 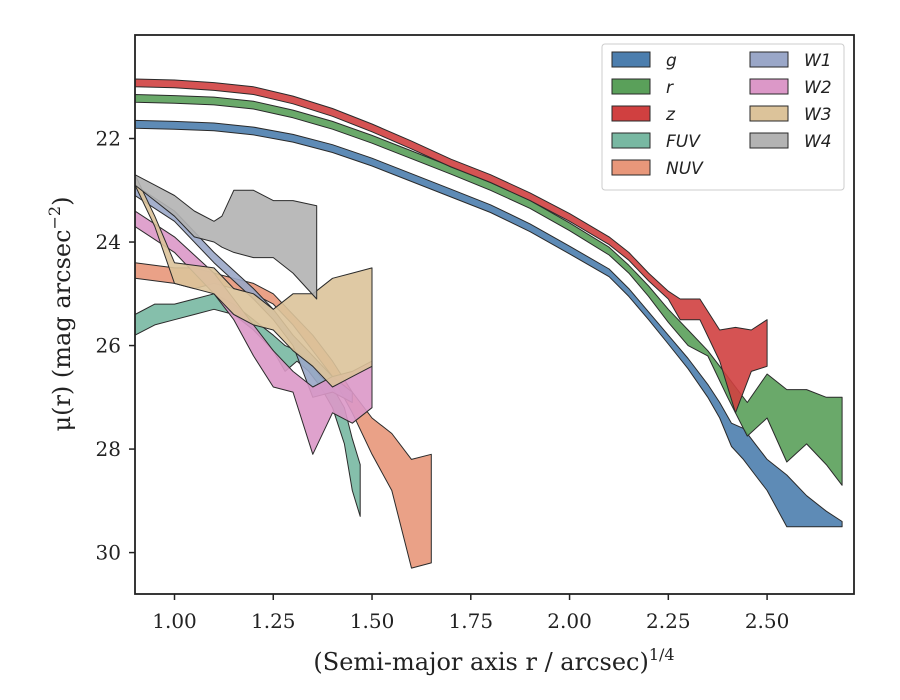 I want to click on y-tick-label: 30, so click(x=108, y=553).